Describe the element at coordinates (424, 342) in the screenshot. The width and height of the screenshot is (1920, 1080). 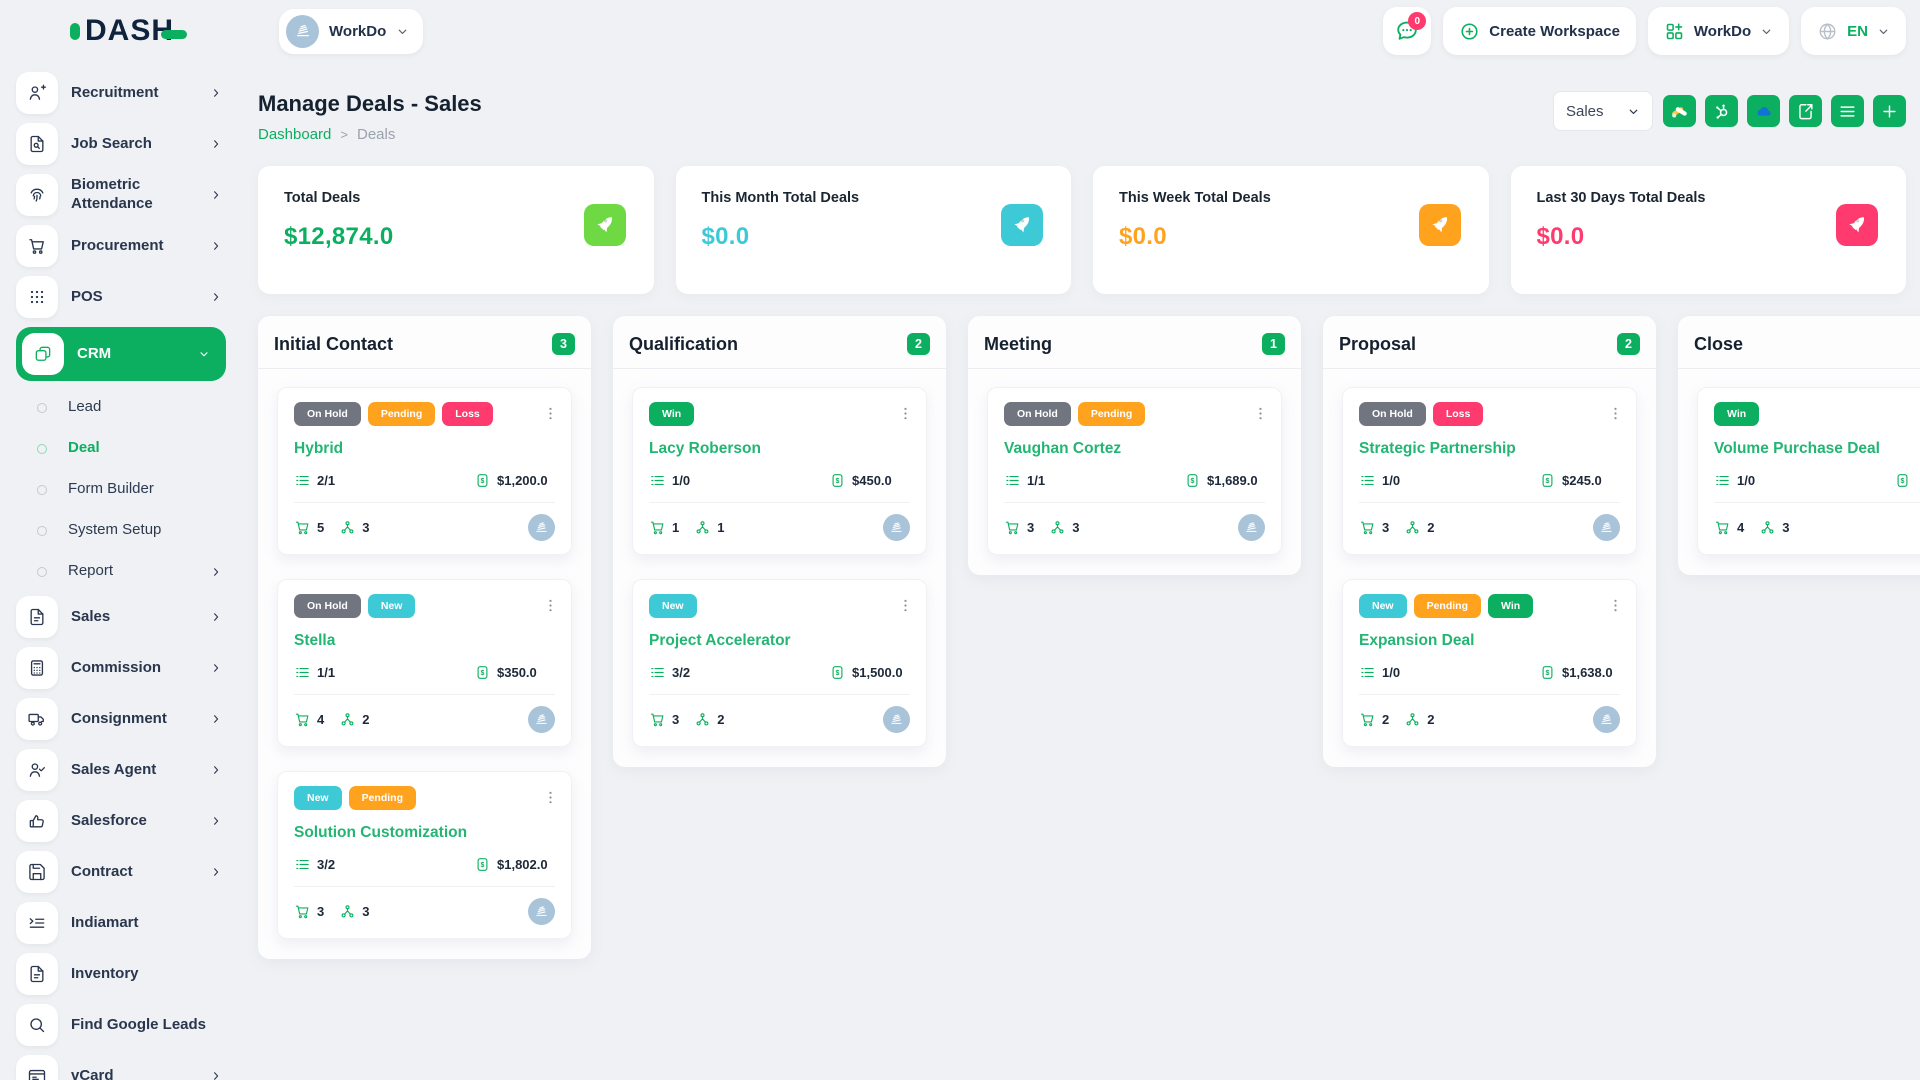
I see `kanban-column-header: Initial Contact 3` at that location.